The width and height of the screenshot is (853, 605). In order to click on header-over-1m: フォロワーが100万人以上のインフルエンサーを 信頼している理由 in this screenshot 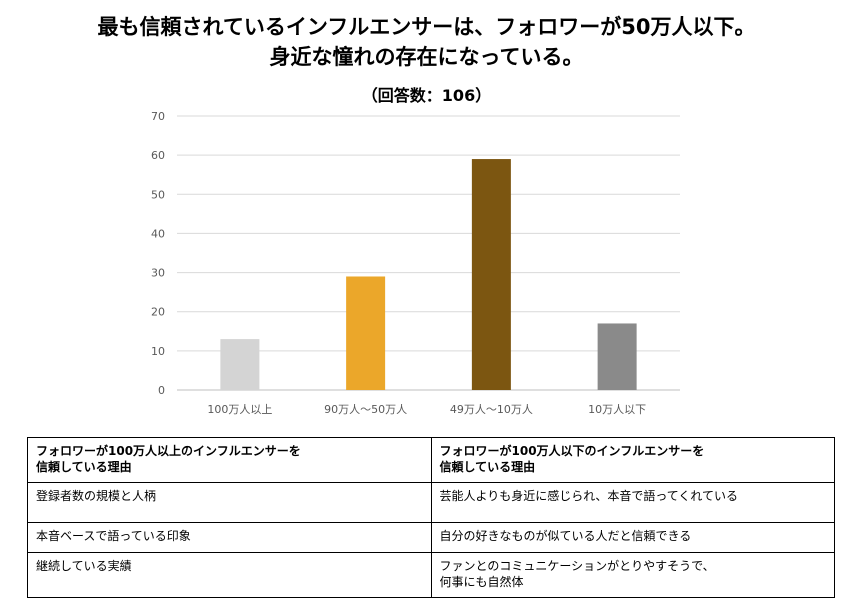, I will do `click(229, 460)`.